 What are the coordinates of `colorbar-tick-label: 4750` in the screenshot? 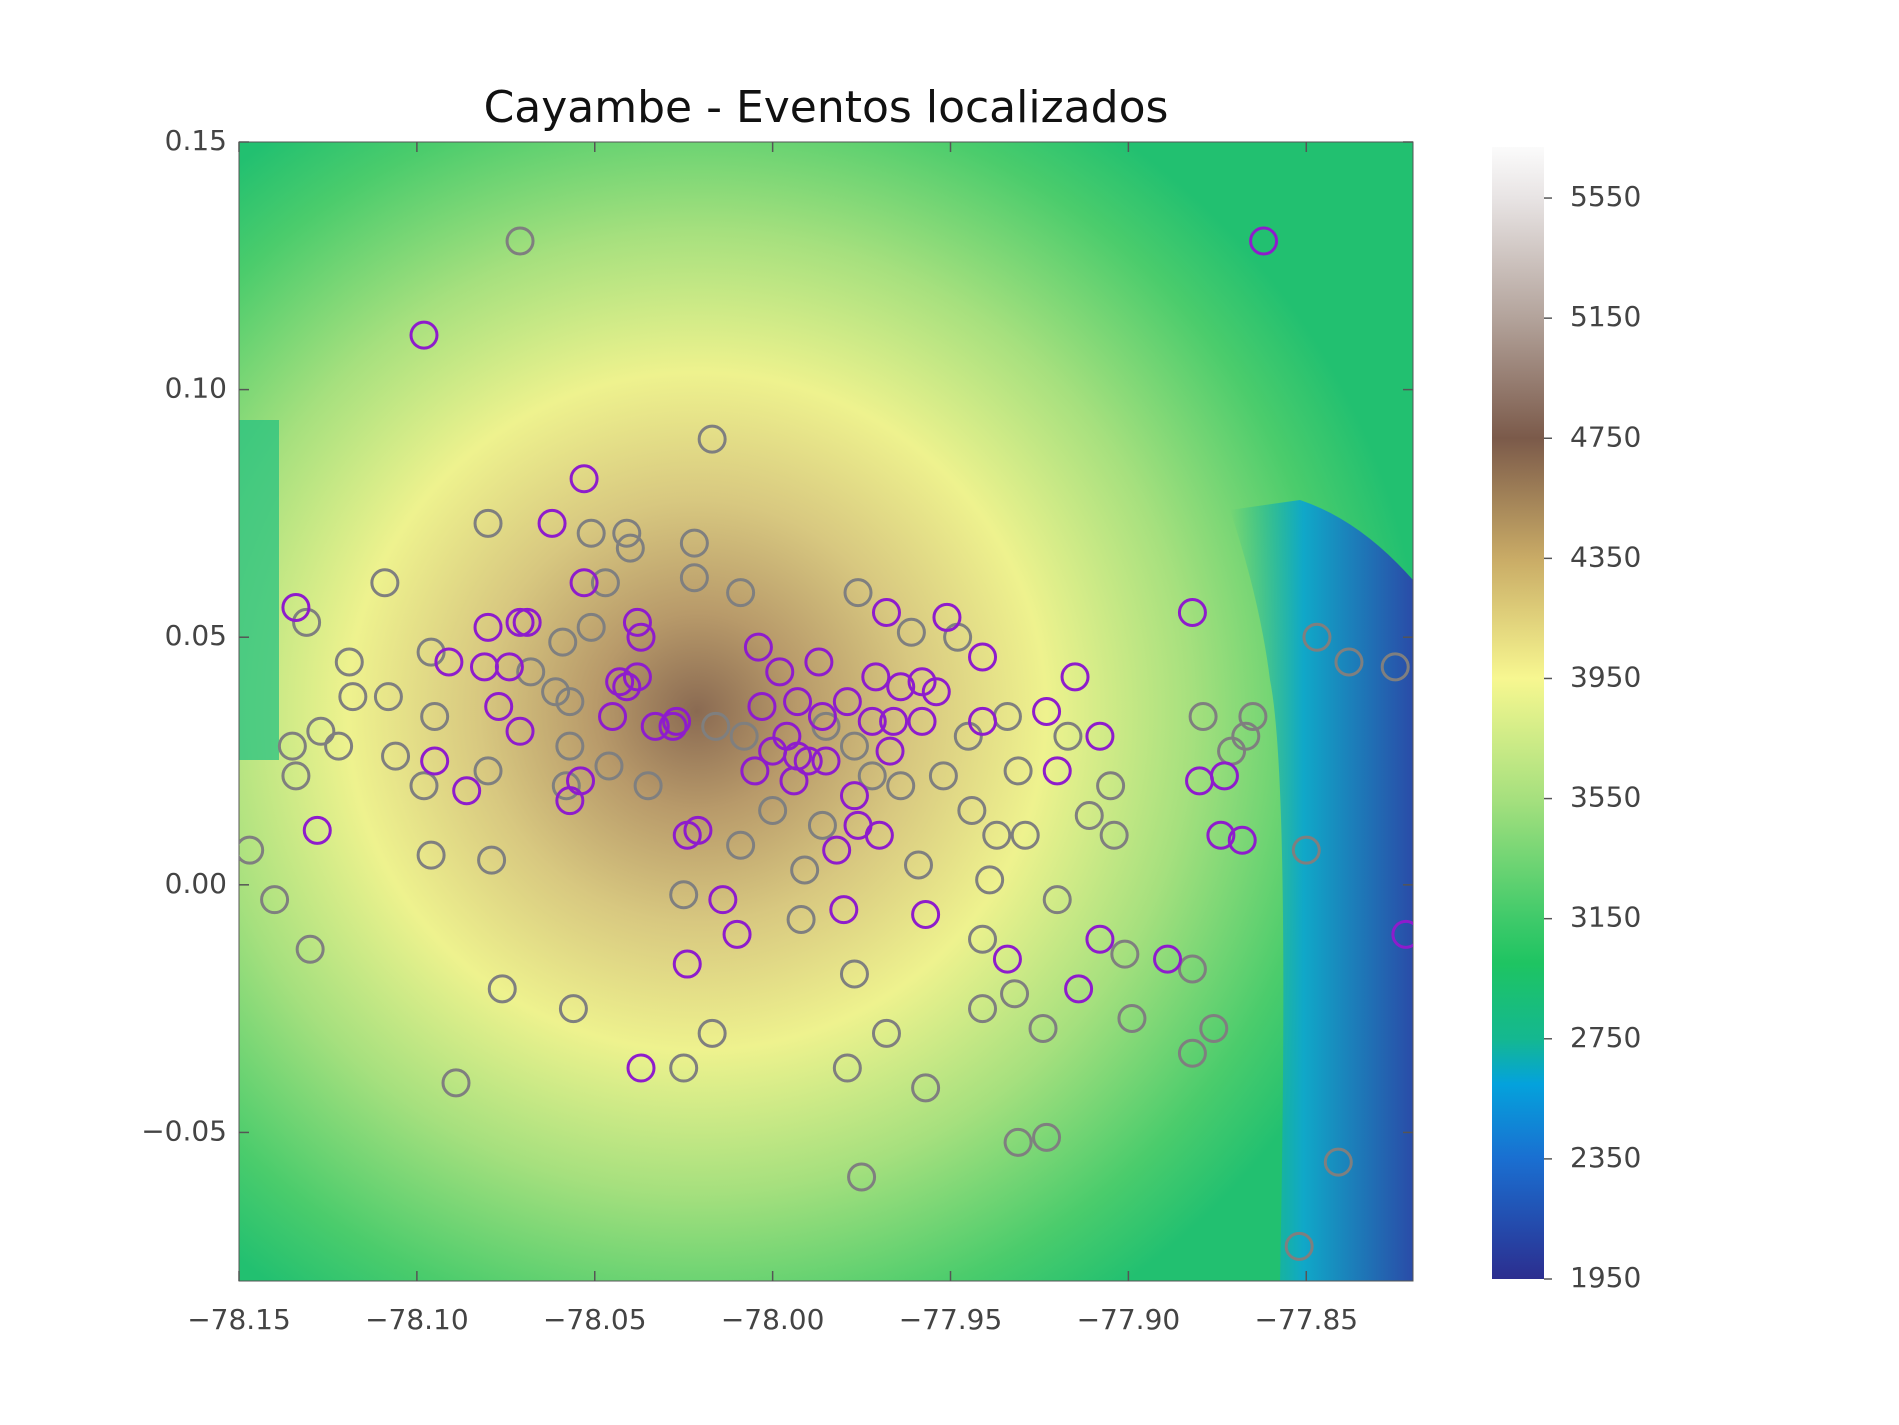 It's located at (1605, 436).